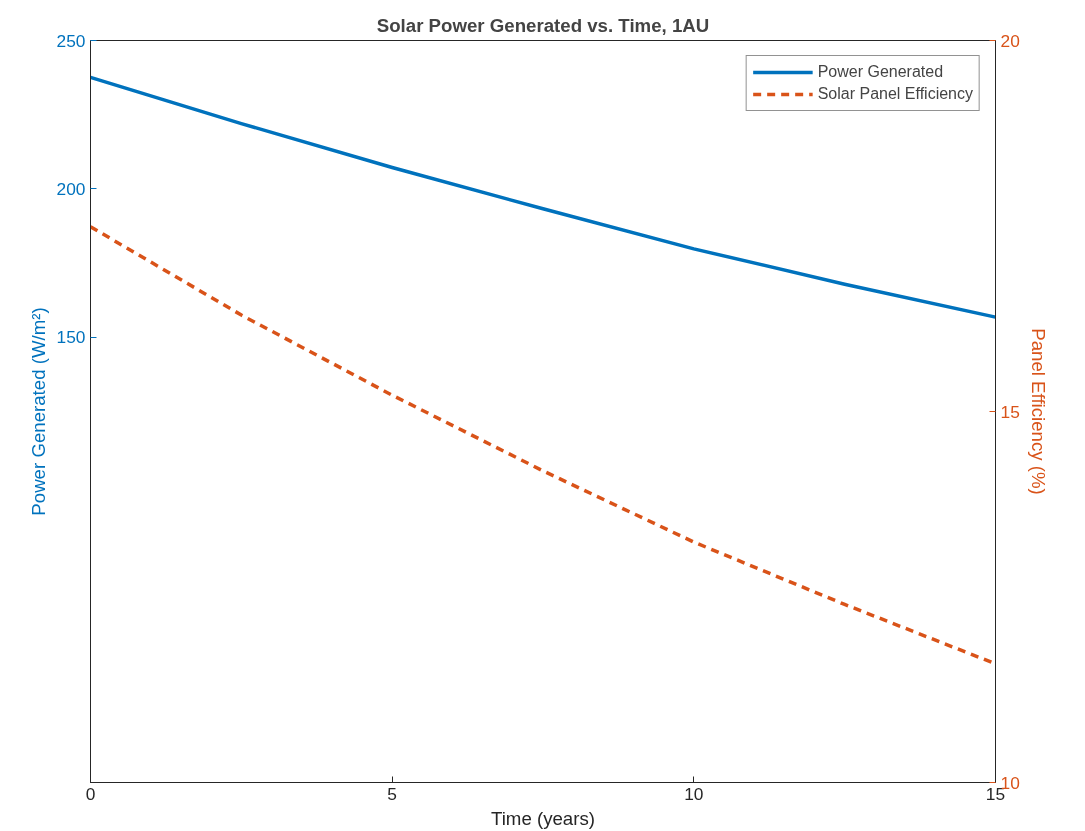  I want to click on legend-label: Power Generated, so click(880, 72).